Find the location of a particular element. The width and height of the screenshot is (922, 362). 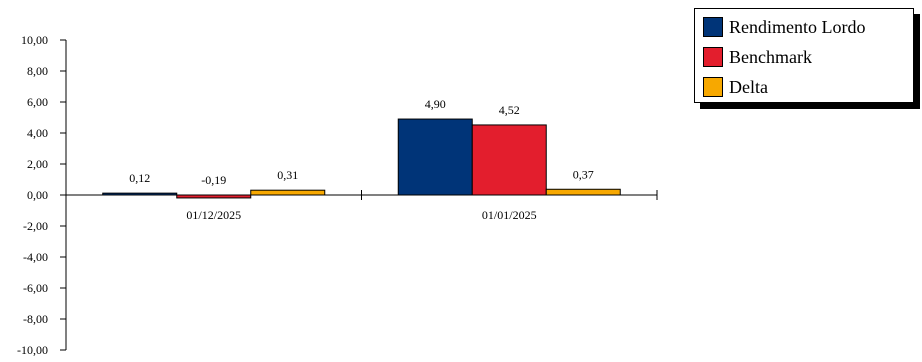

y-tick-label: 10,00 is located at coordinates (34, 40).